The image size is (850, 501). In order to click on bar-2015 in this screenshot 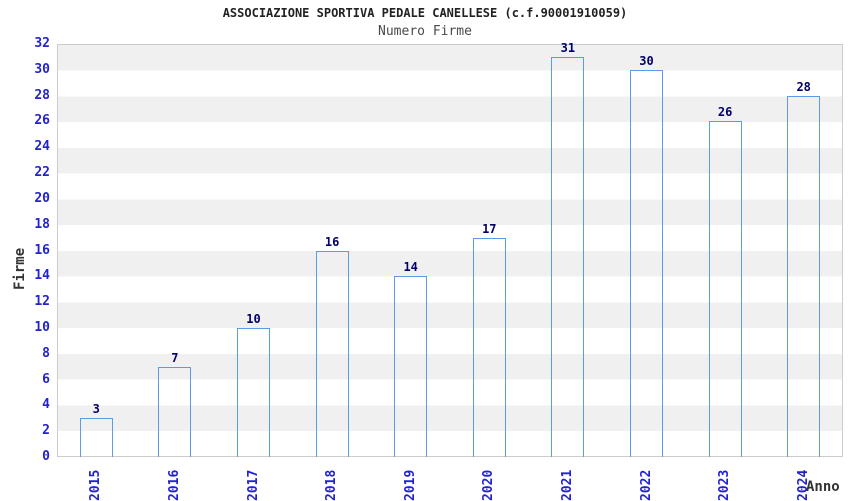, I will do `click(96, 437)`.